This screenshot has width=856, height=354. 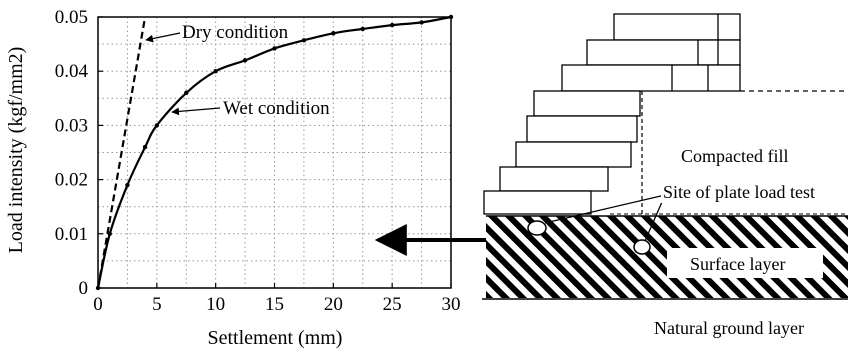 What do you see at coordinates (71, 234) in the screenshot?
I see `y-tick-label: 0.01` at bounding box center [71, 234].